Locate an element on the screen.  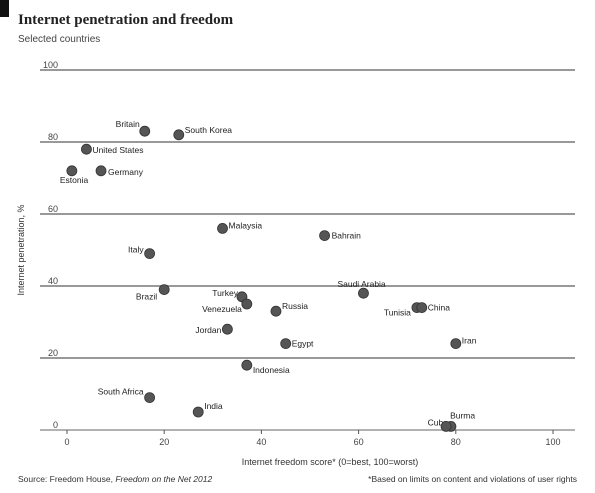
point-label: Malaysia is located at coordinates (246, 225).